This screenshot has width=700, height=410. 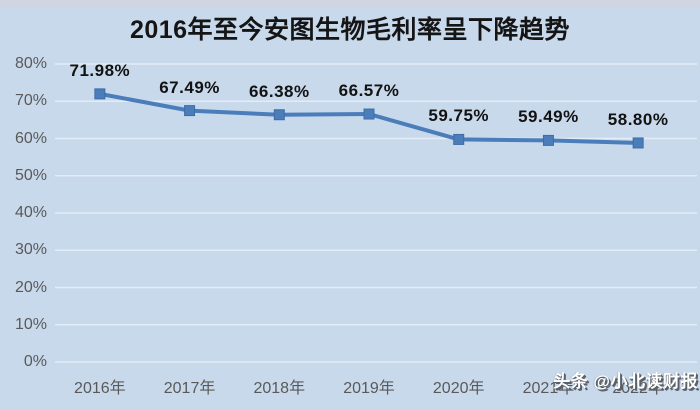 What do you see at coordinates (30, 138) in the screenshot?
I see `y-axis-tick-label: 60%` at bounding box center [30, 138].